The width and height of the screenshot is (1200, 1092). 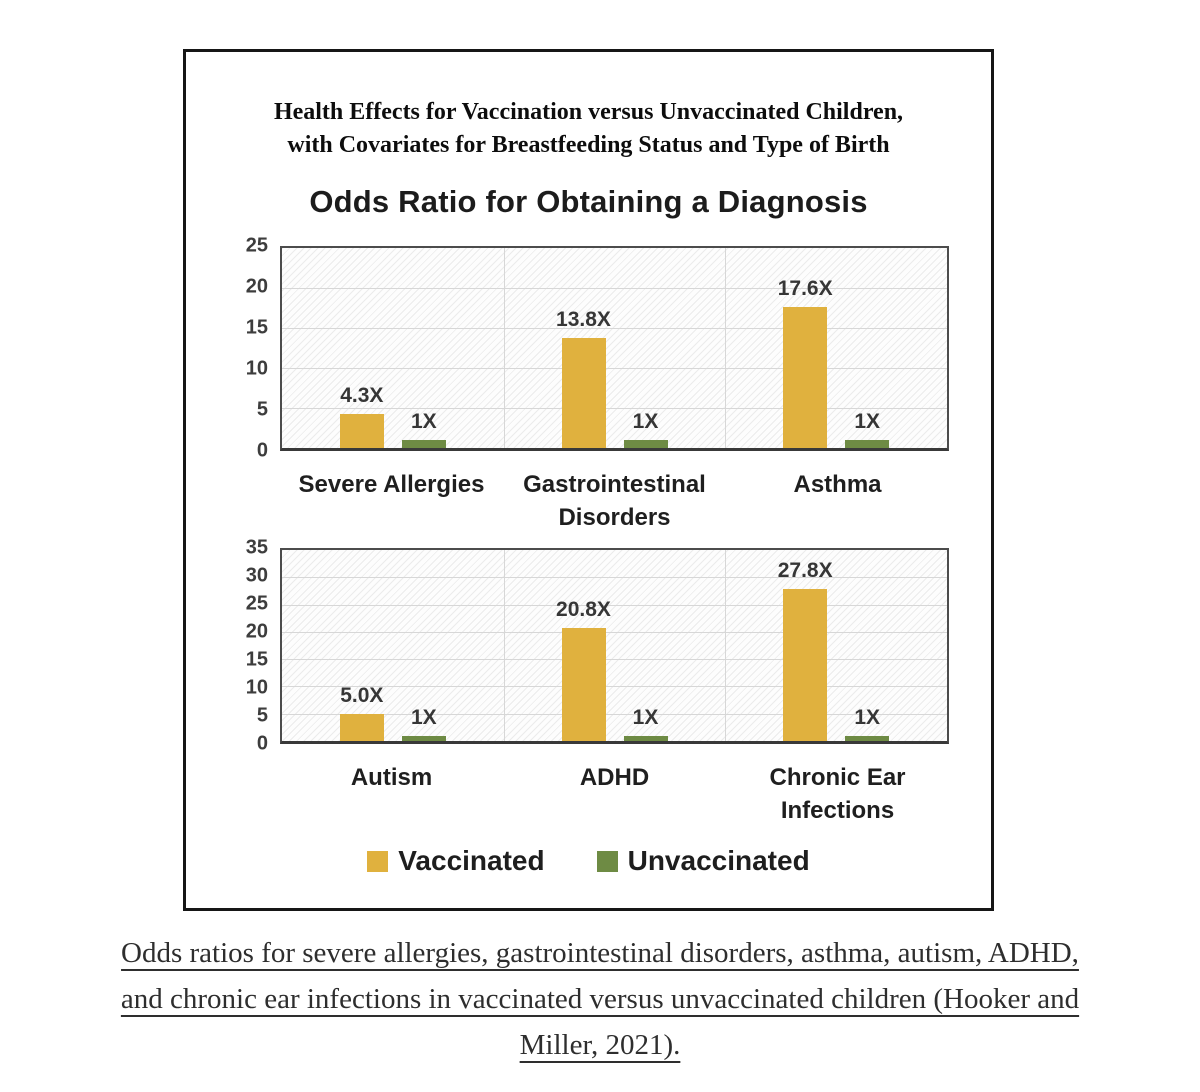 I want to click on vaccinated-bar: 4.3X, so click(x=361, y=416).